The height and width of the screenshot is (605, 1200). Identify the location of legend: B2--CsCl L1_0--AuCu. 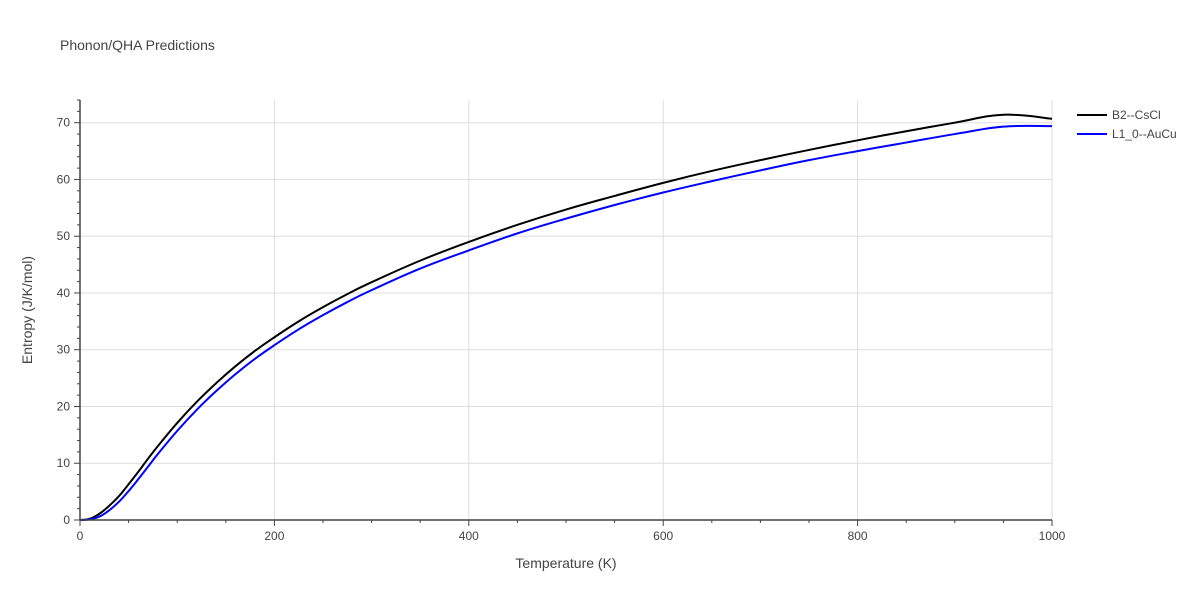
(1127, 124).